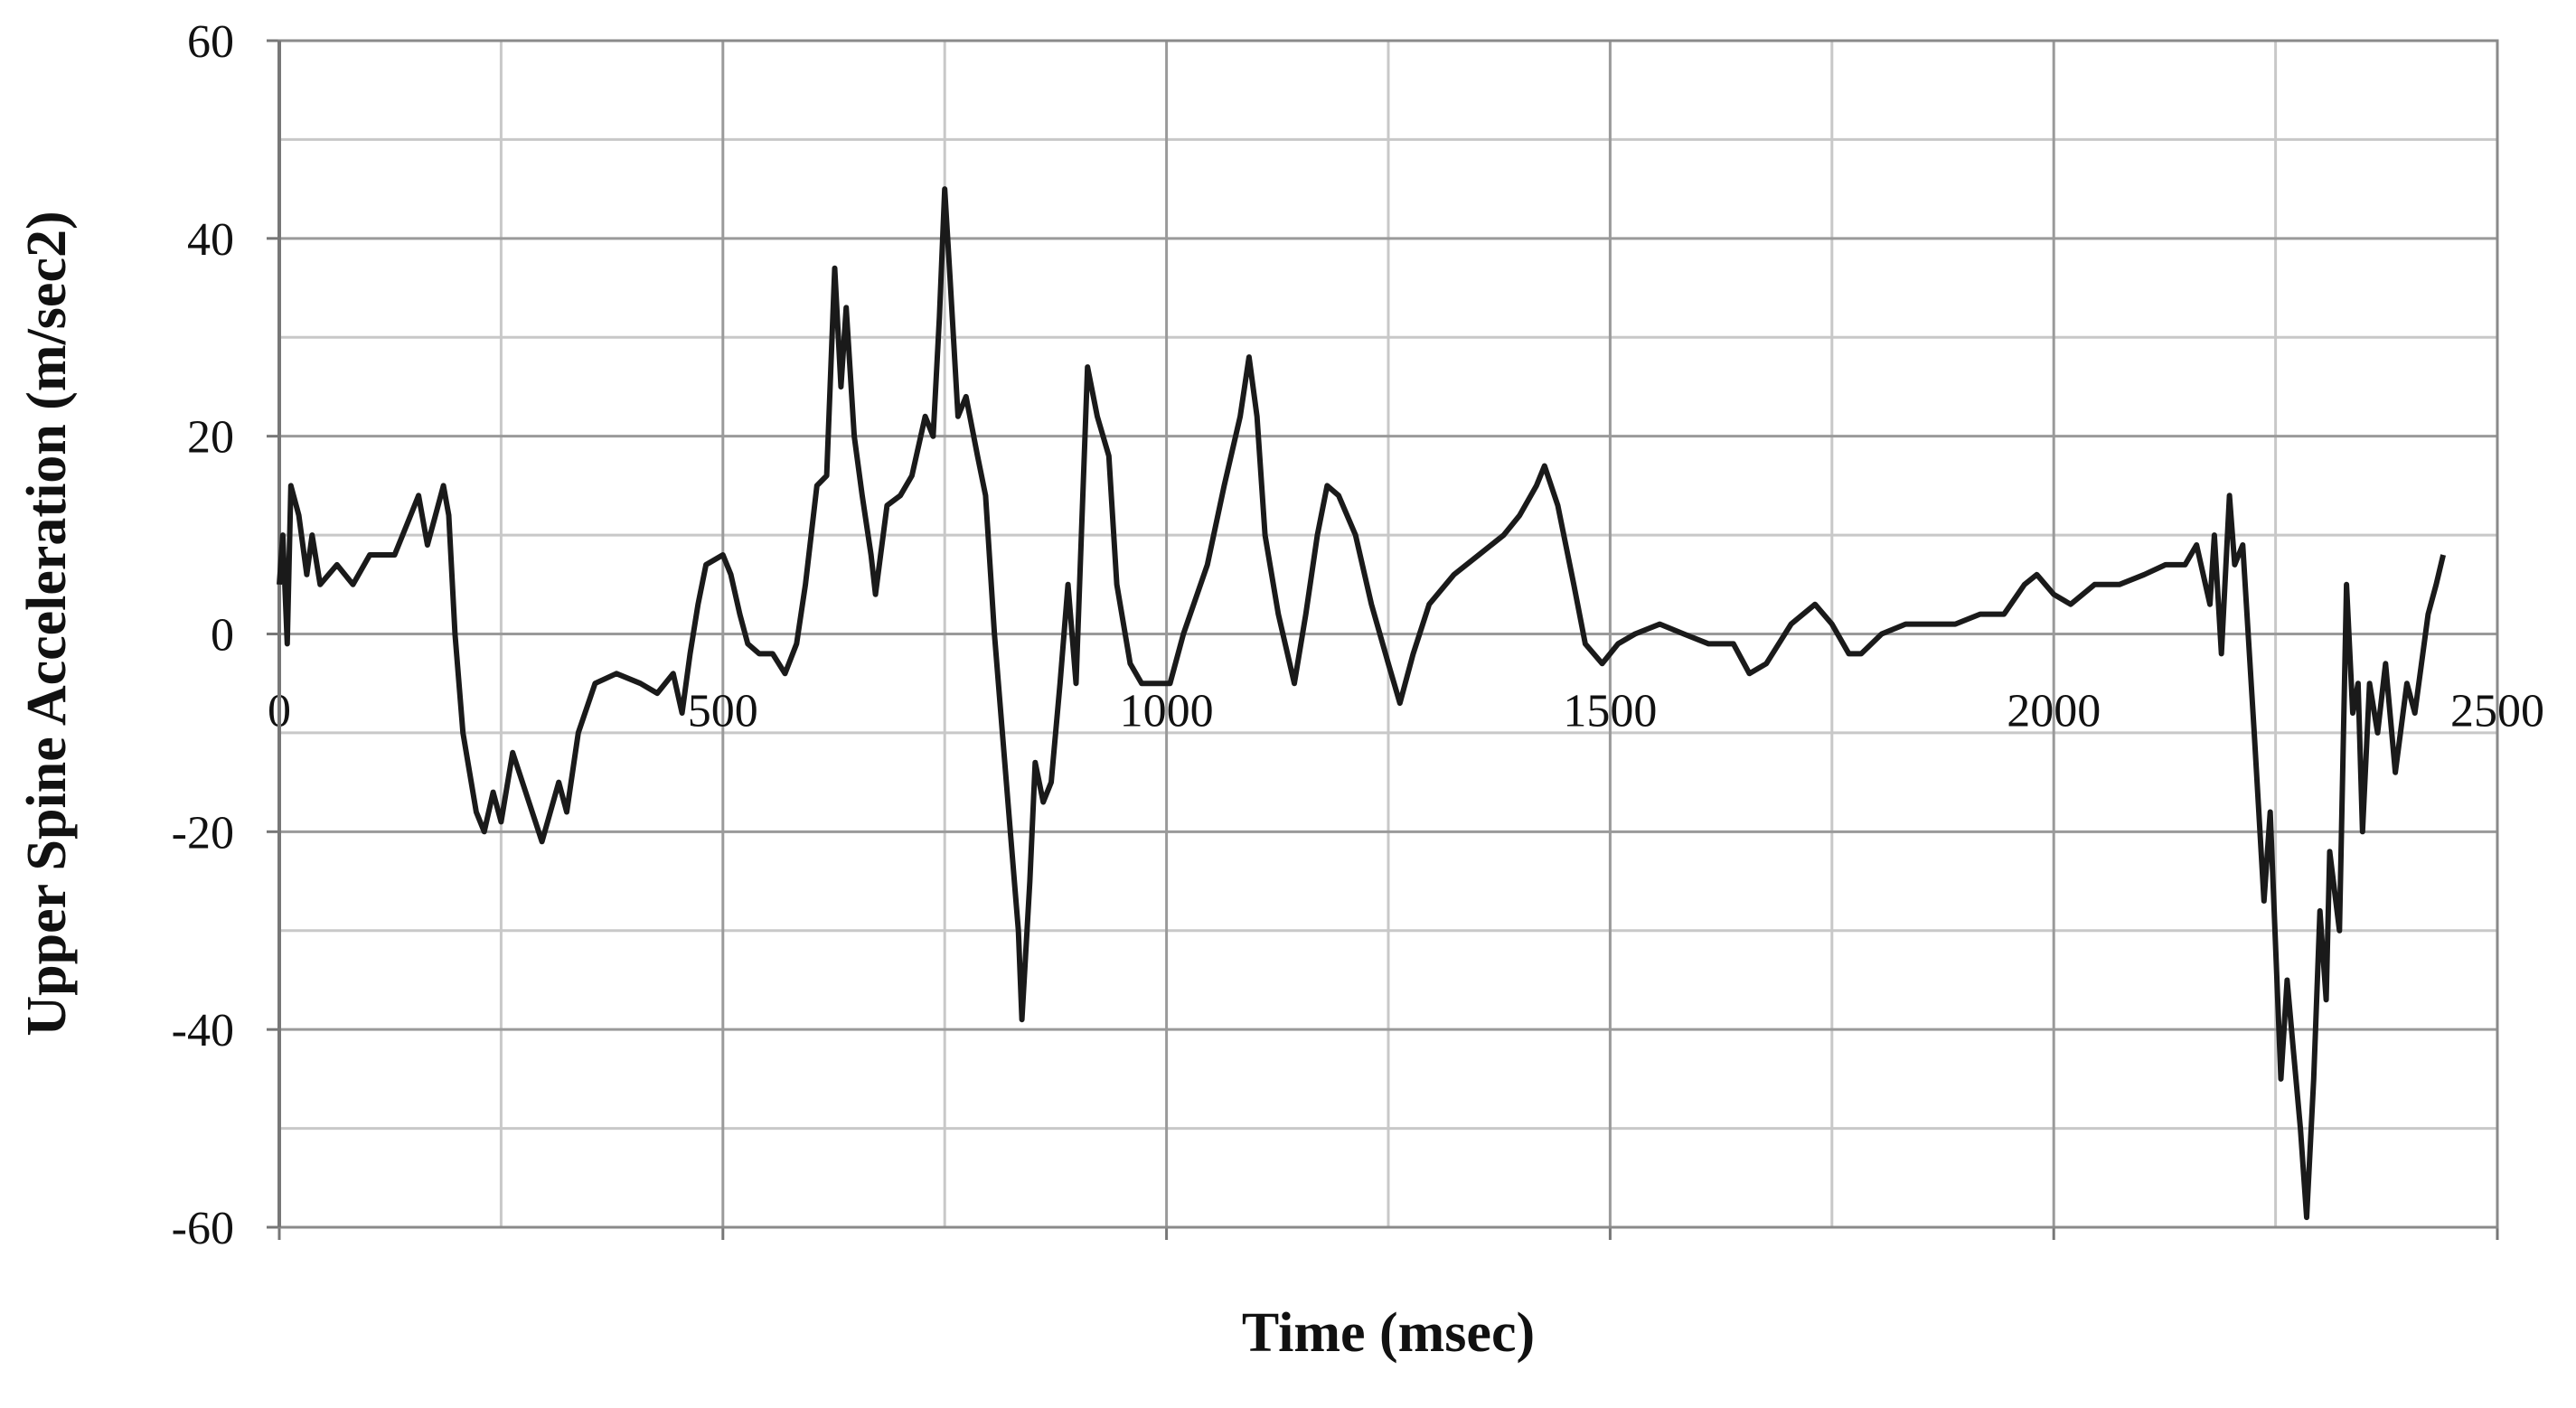  I want to click on x-tick-label: 2000, so click(2054, 711).